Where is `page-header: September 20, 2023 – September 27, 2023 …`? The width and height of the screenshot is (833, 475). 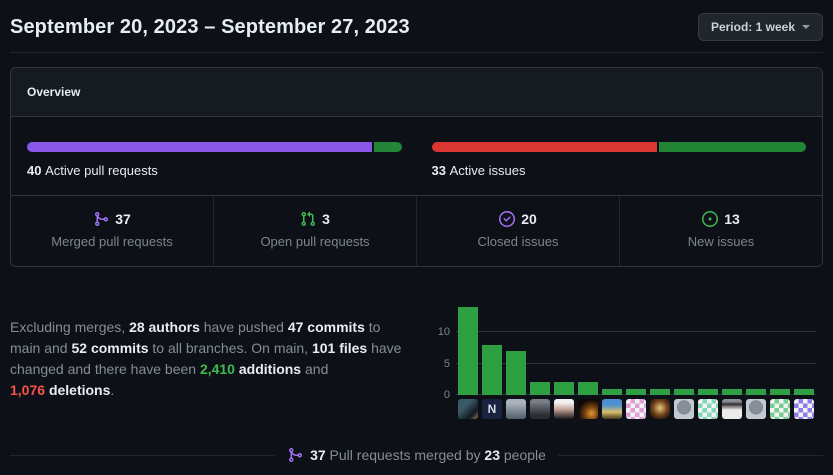
page-header: September 20, 2023 – September 27, 2023 … is located at coordinates (416, 26).